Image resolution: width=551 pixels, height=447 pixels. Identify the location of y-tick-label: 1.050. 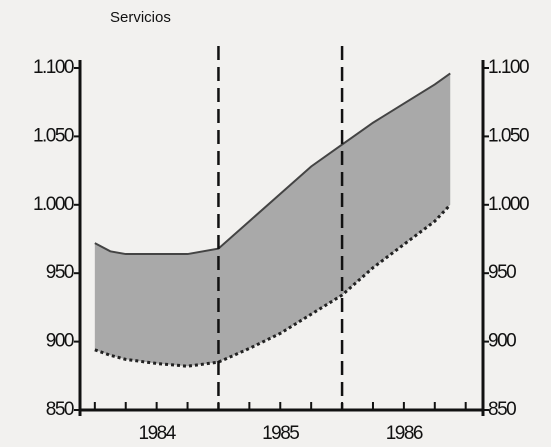
(53, 135).